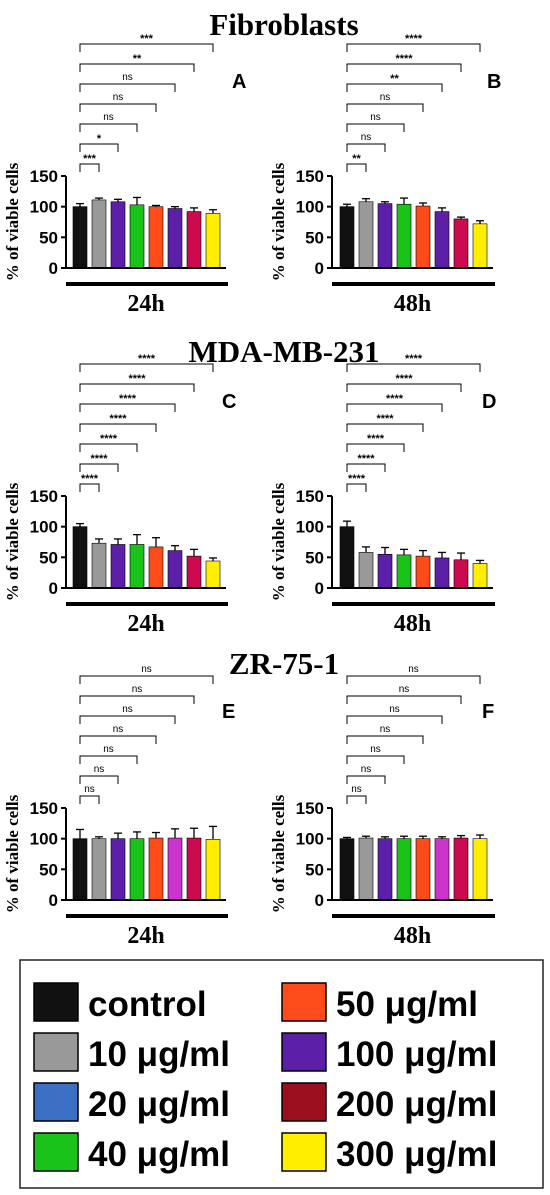 The height and width of the screenshot is (1195, 550). I want to click on y-axis-label: % of viable cells, so click(12, 221).